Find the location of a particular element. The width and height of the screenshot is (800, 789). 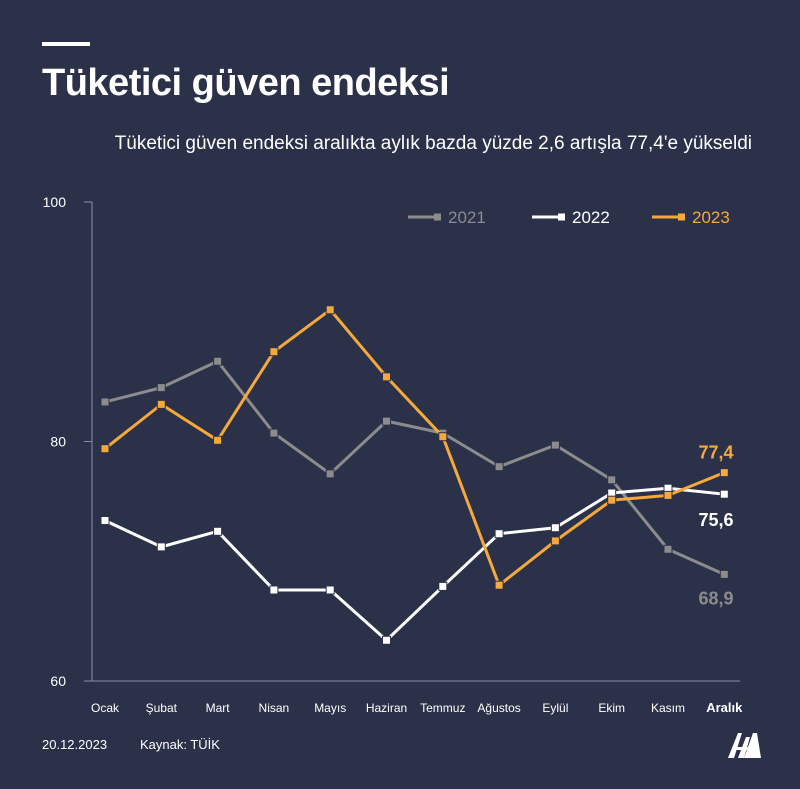

title-accent-rule is located at coordinates (66, 44).